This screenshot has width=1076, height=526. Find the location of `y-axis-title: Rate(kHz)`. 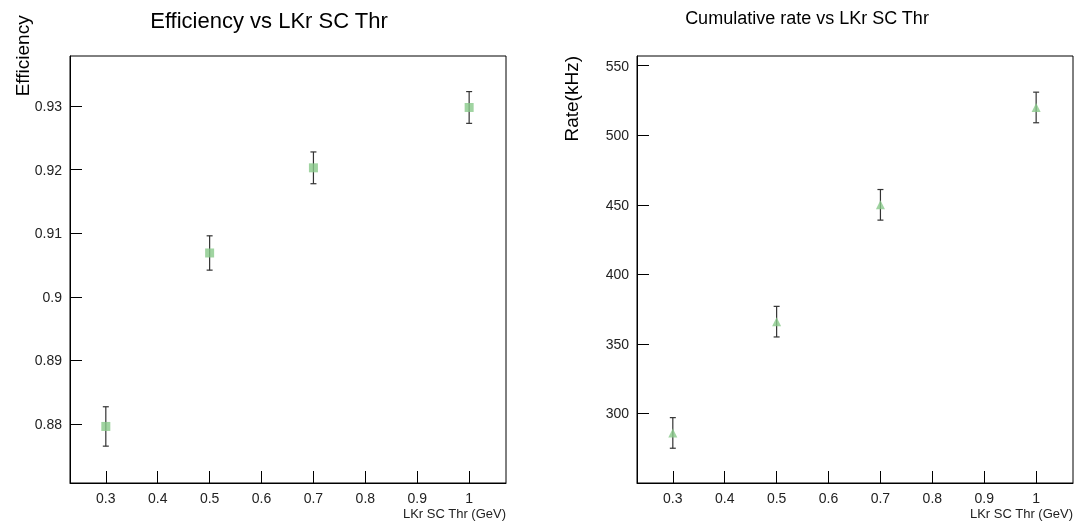

y-axis-title: Rate(kHz) is located at coordinates (571, 99).